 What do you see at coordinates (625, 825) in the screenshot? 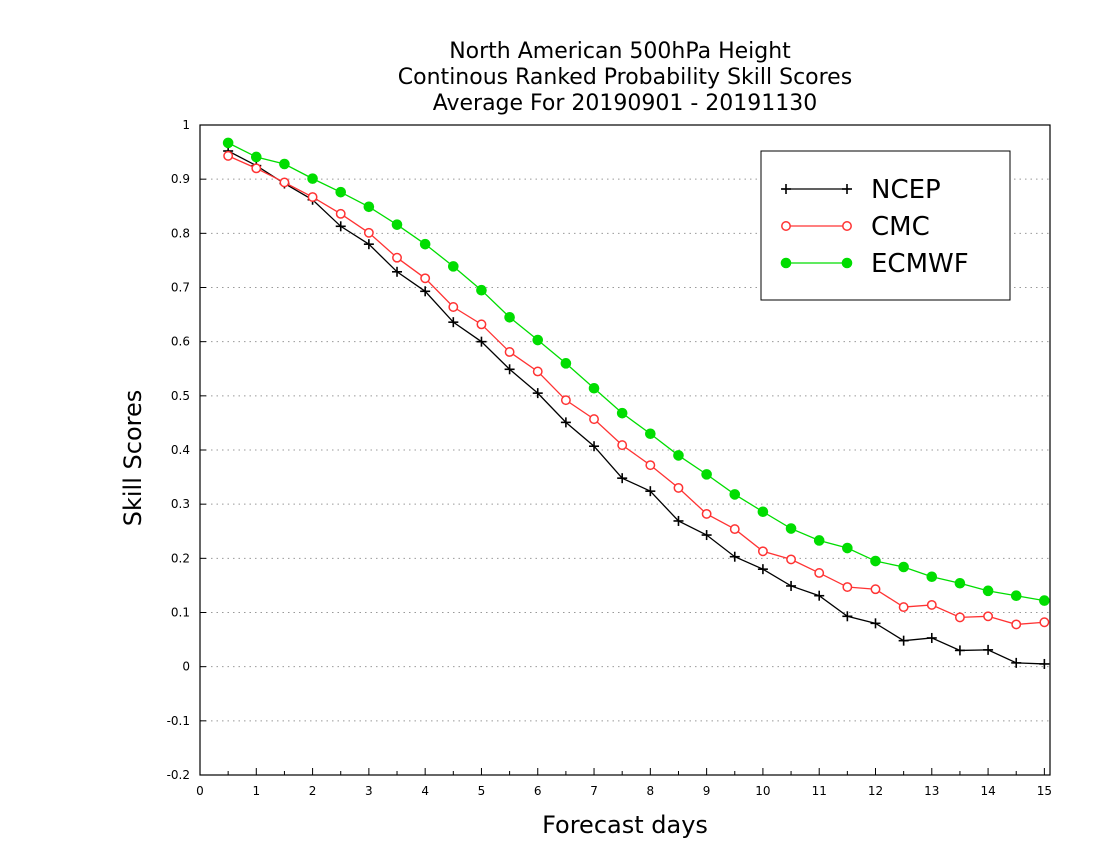
I see `x-axis-label: Forecast days` at bounding box center [625, 825].